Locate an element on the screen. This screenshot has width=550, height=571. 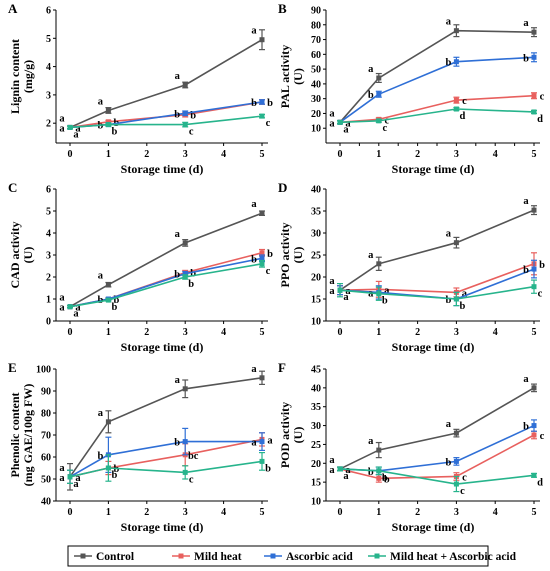
series-mild-heat-ascorbic-acid: ab cb is located at coordinates (169, 471).